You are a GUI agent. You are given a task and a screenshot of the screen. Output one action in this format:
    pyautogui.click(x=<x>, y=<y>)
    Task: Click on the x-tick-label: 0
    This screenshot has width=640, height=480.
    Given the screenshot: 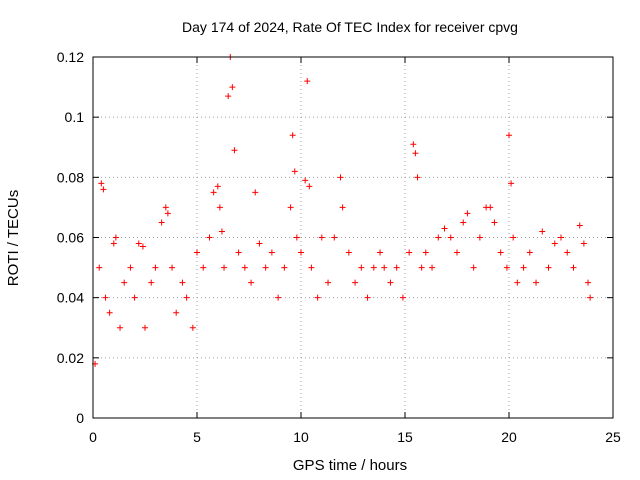 What is the action you would take?
    pyautogui.click(x=93, y=437)
    